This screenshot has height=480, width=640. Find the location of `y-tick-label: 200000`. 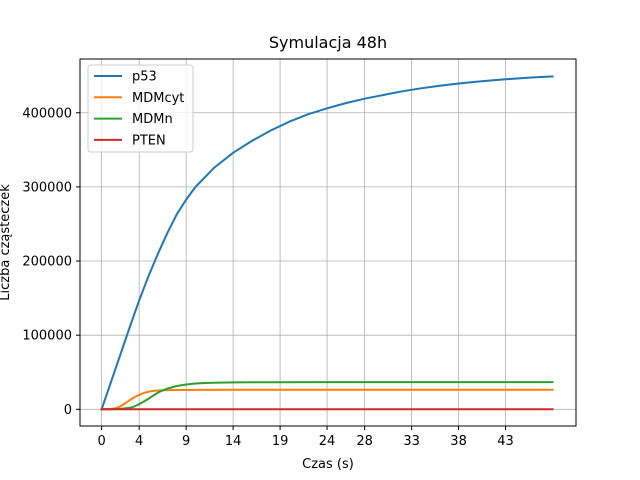

y-tick-label: 200000 is located at coordinates (47, 262).